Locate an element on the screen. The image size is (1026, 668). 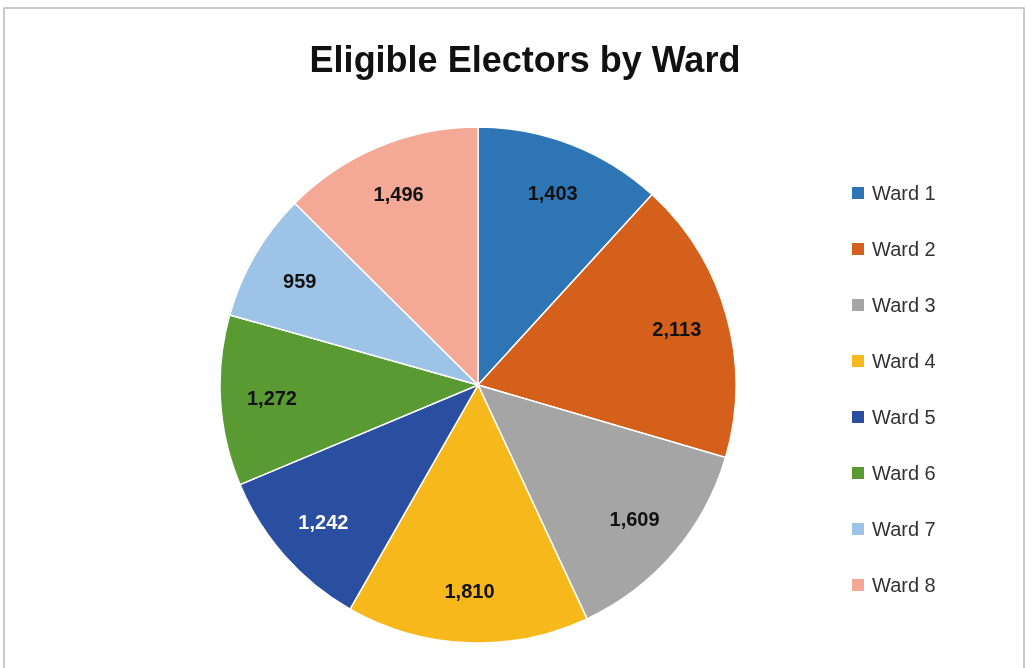
data-label: 1,496 is located at coordinates (398, 194).